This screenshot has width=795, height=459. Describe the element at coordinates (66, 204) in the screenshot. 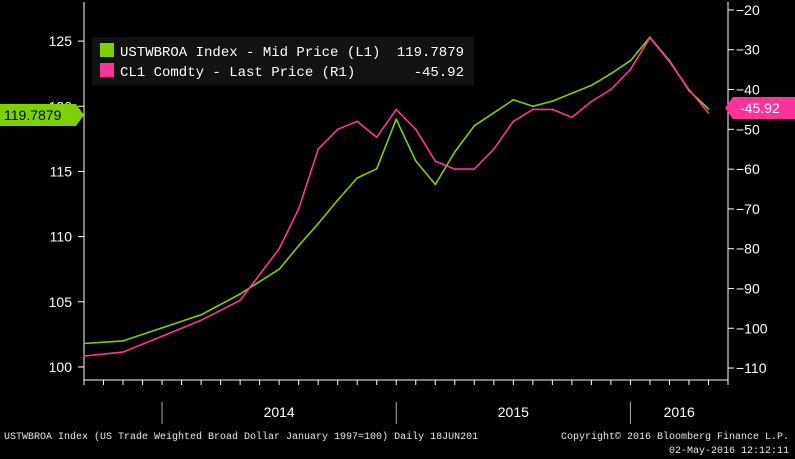

I see `left-axis: 100105110115120125` at that location.